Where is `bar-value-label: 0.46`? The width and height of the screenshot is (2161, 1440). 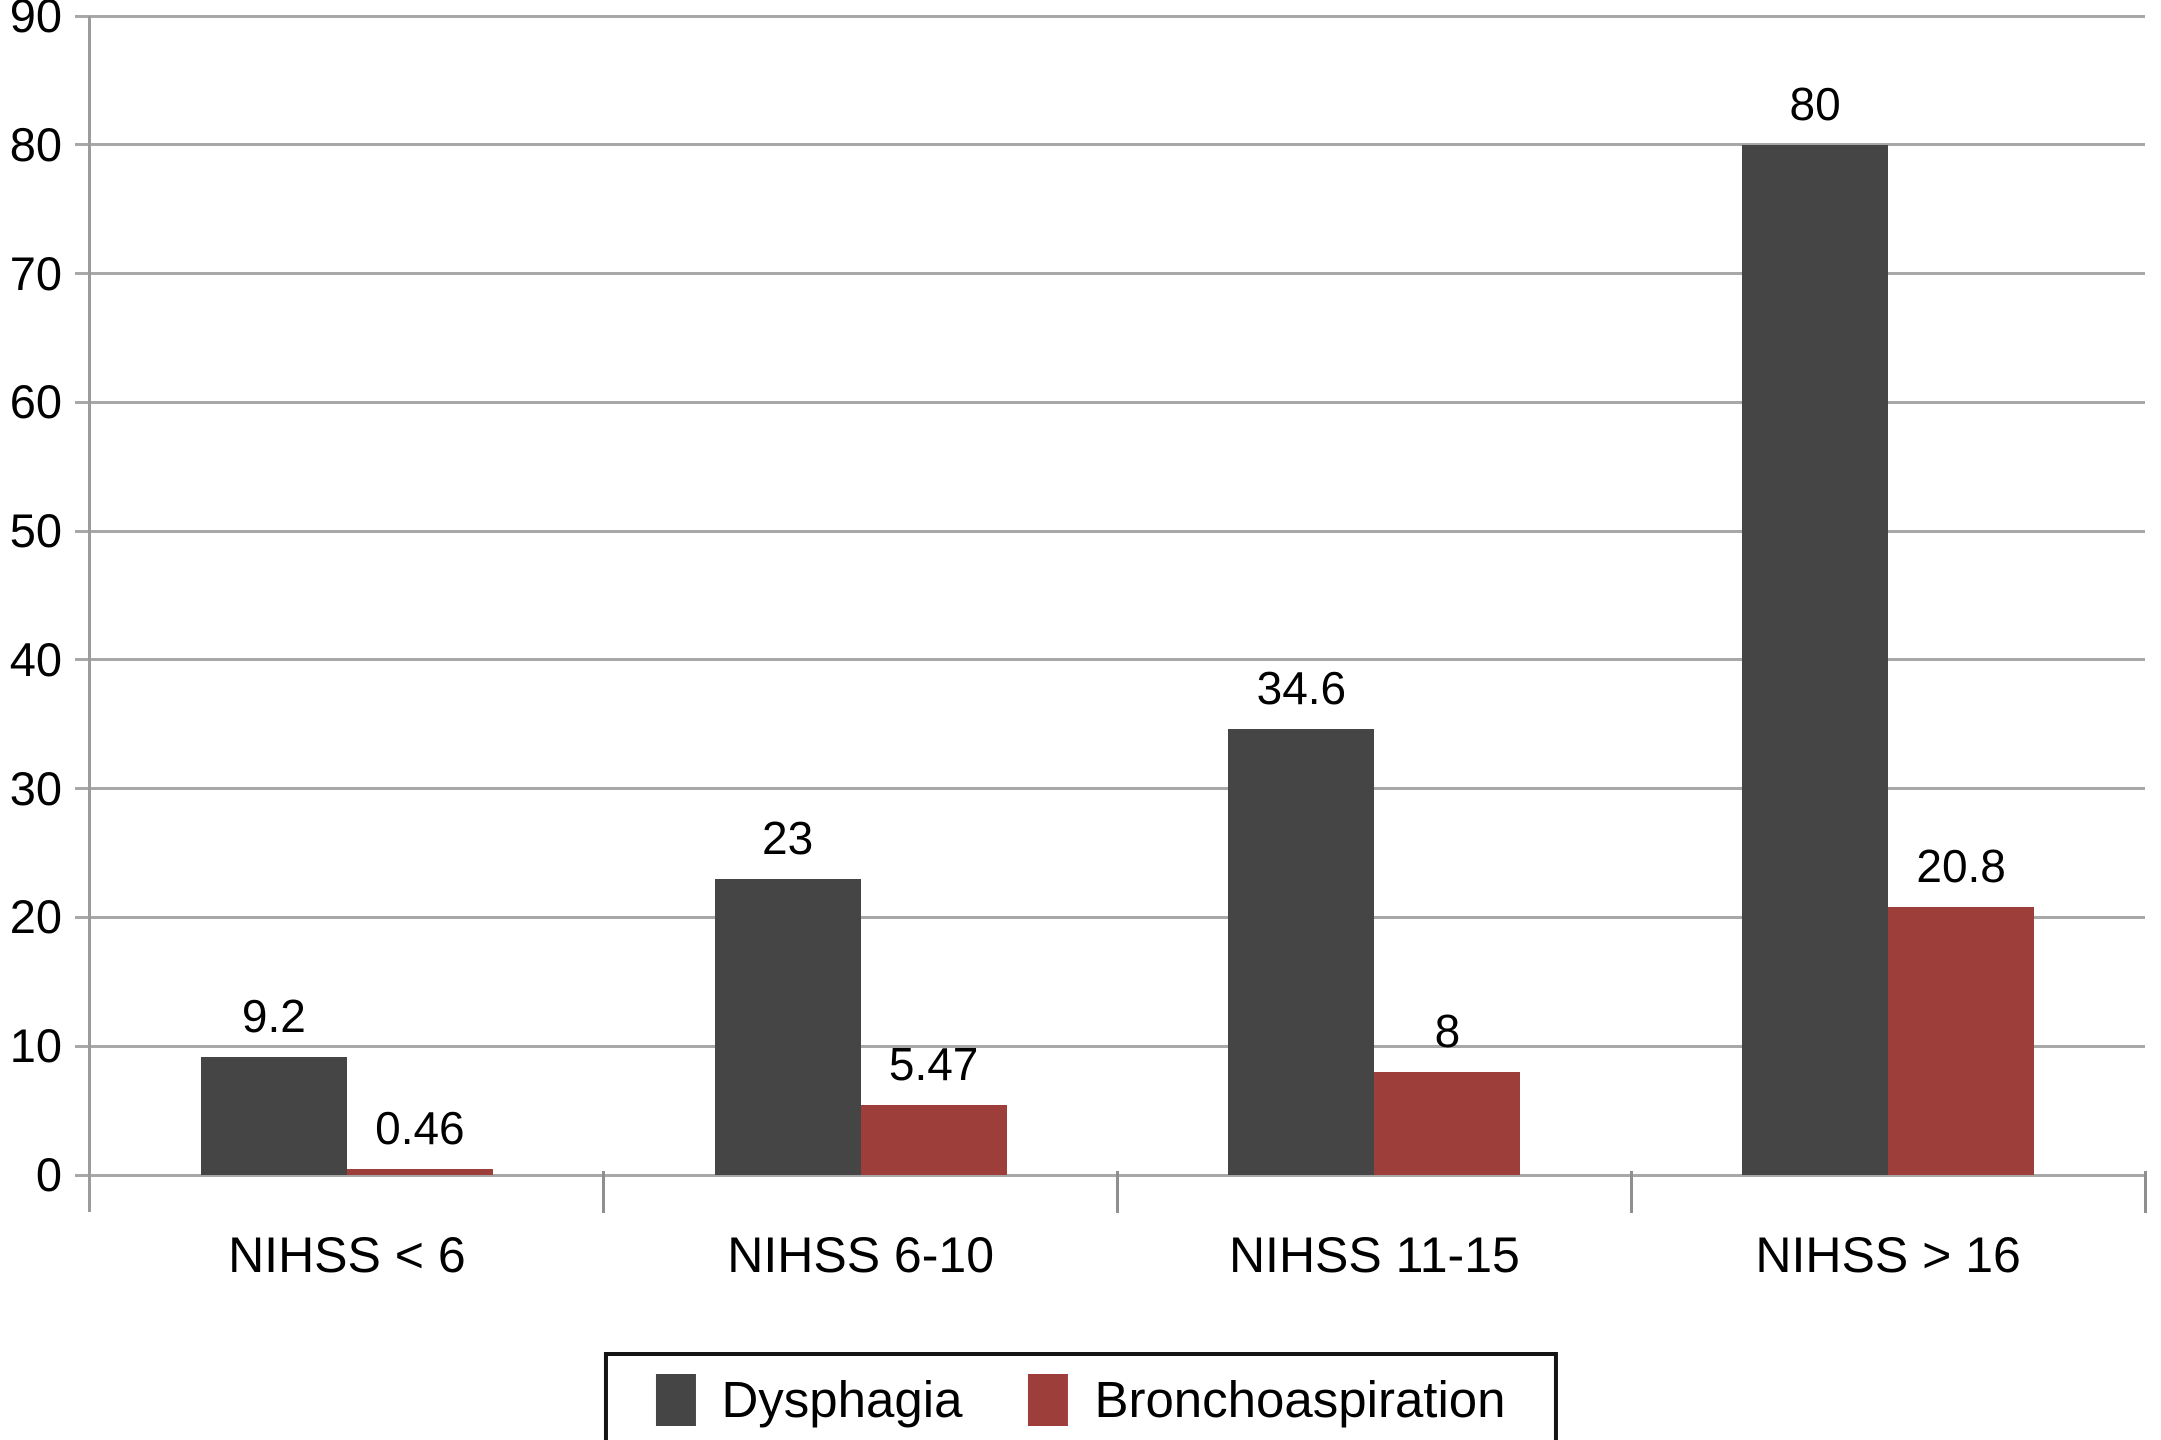
bar-value-label: 0.46 is located at coordinates (420, 1128).